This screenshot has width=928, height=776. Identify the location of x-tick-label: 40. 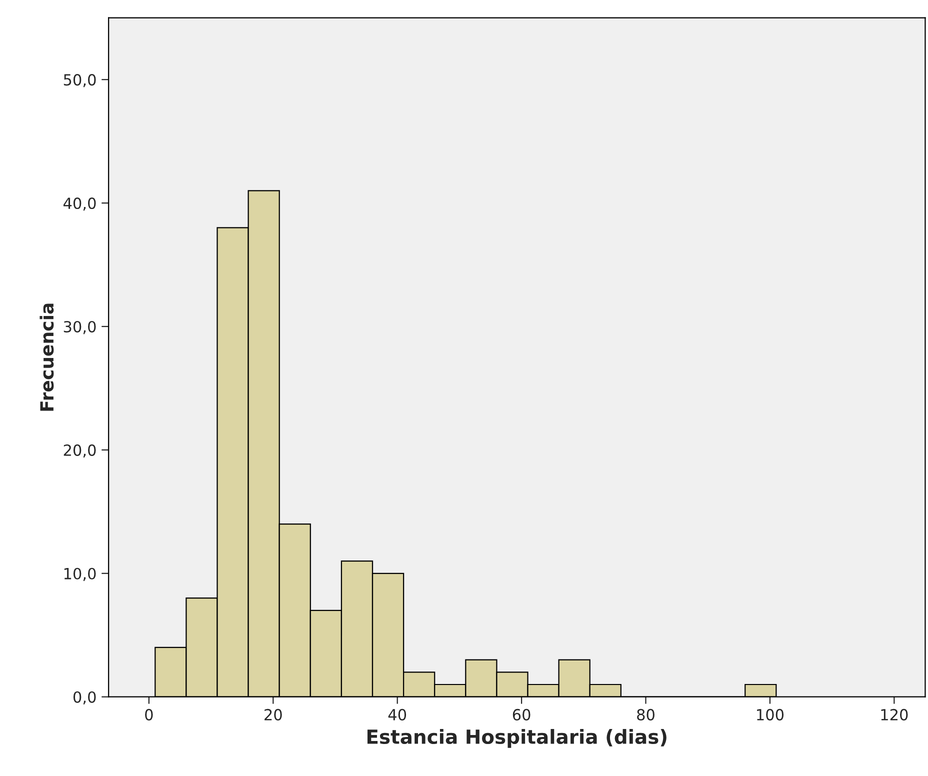
(397, 714).